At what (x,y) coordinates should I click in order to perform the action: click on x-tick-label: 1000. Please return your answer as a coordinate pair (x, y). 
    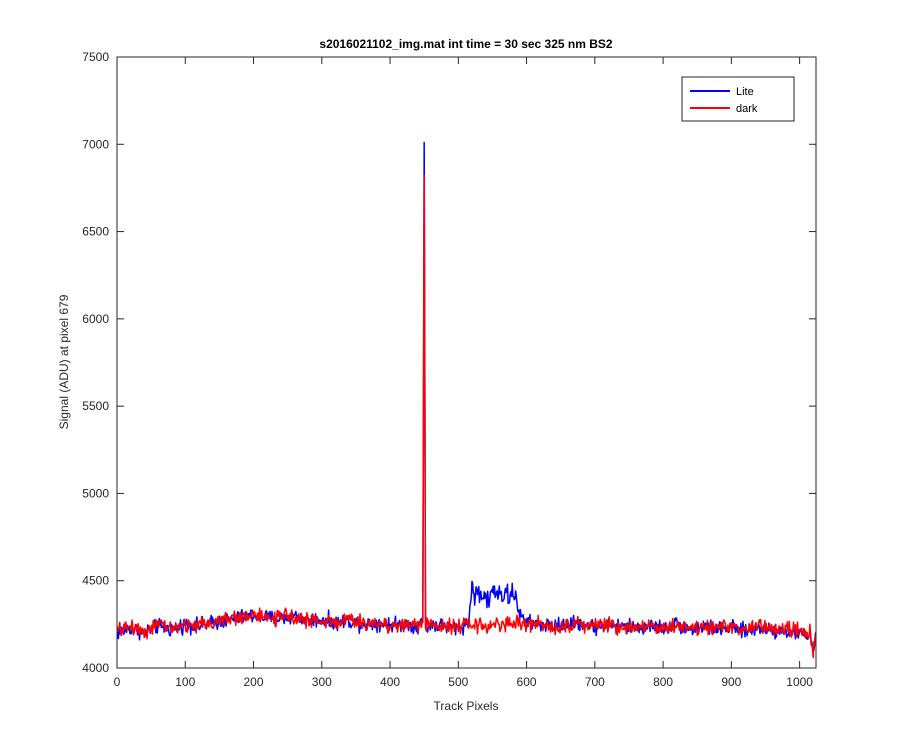
    Looking at the image, I should click on (799, 682).